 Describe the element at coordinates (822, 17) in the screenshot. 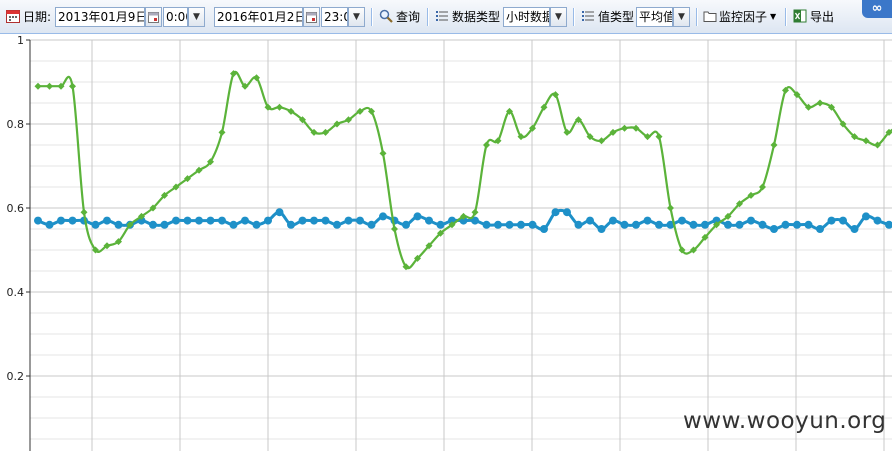

I see `export-button: 导出` at that location.